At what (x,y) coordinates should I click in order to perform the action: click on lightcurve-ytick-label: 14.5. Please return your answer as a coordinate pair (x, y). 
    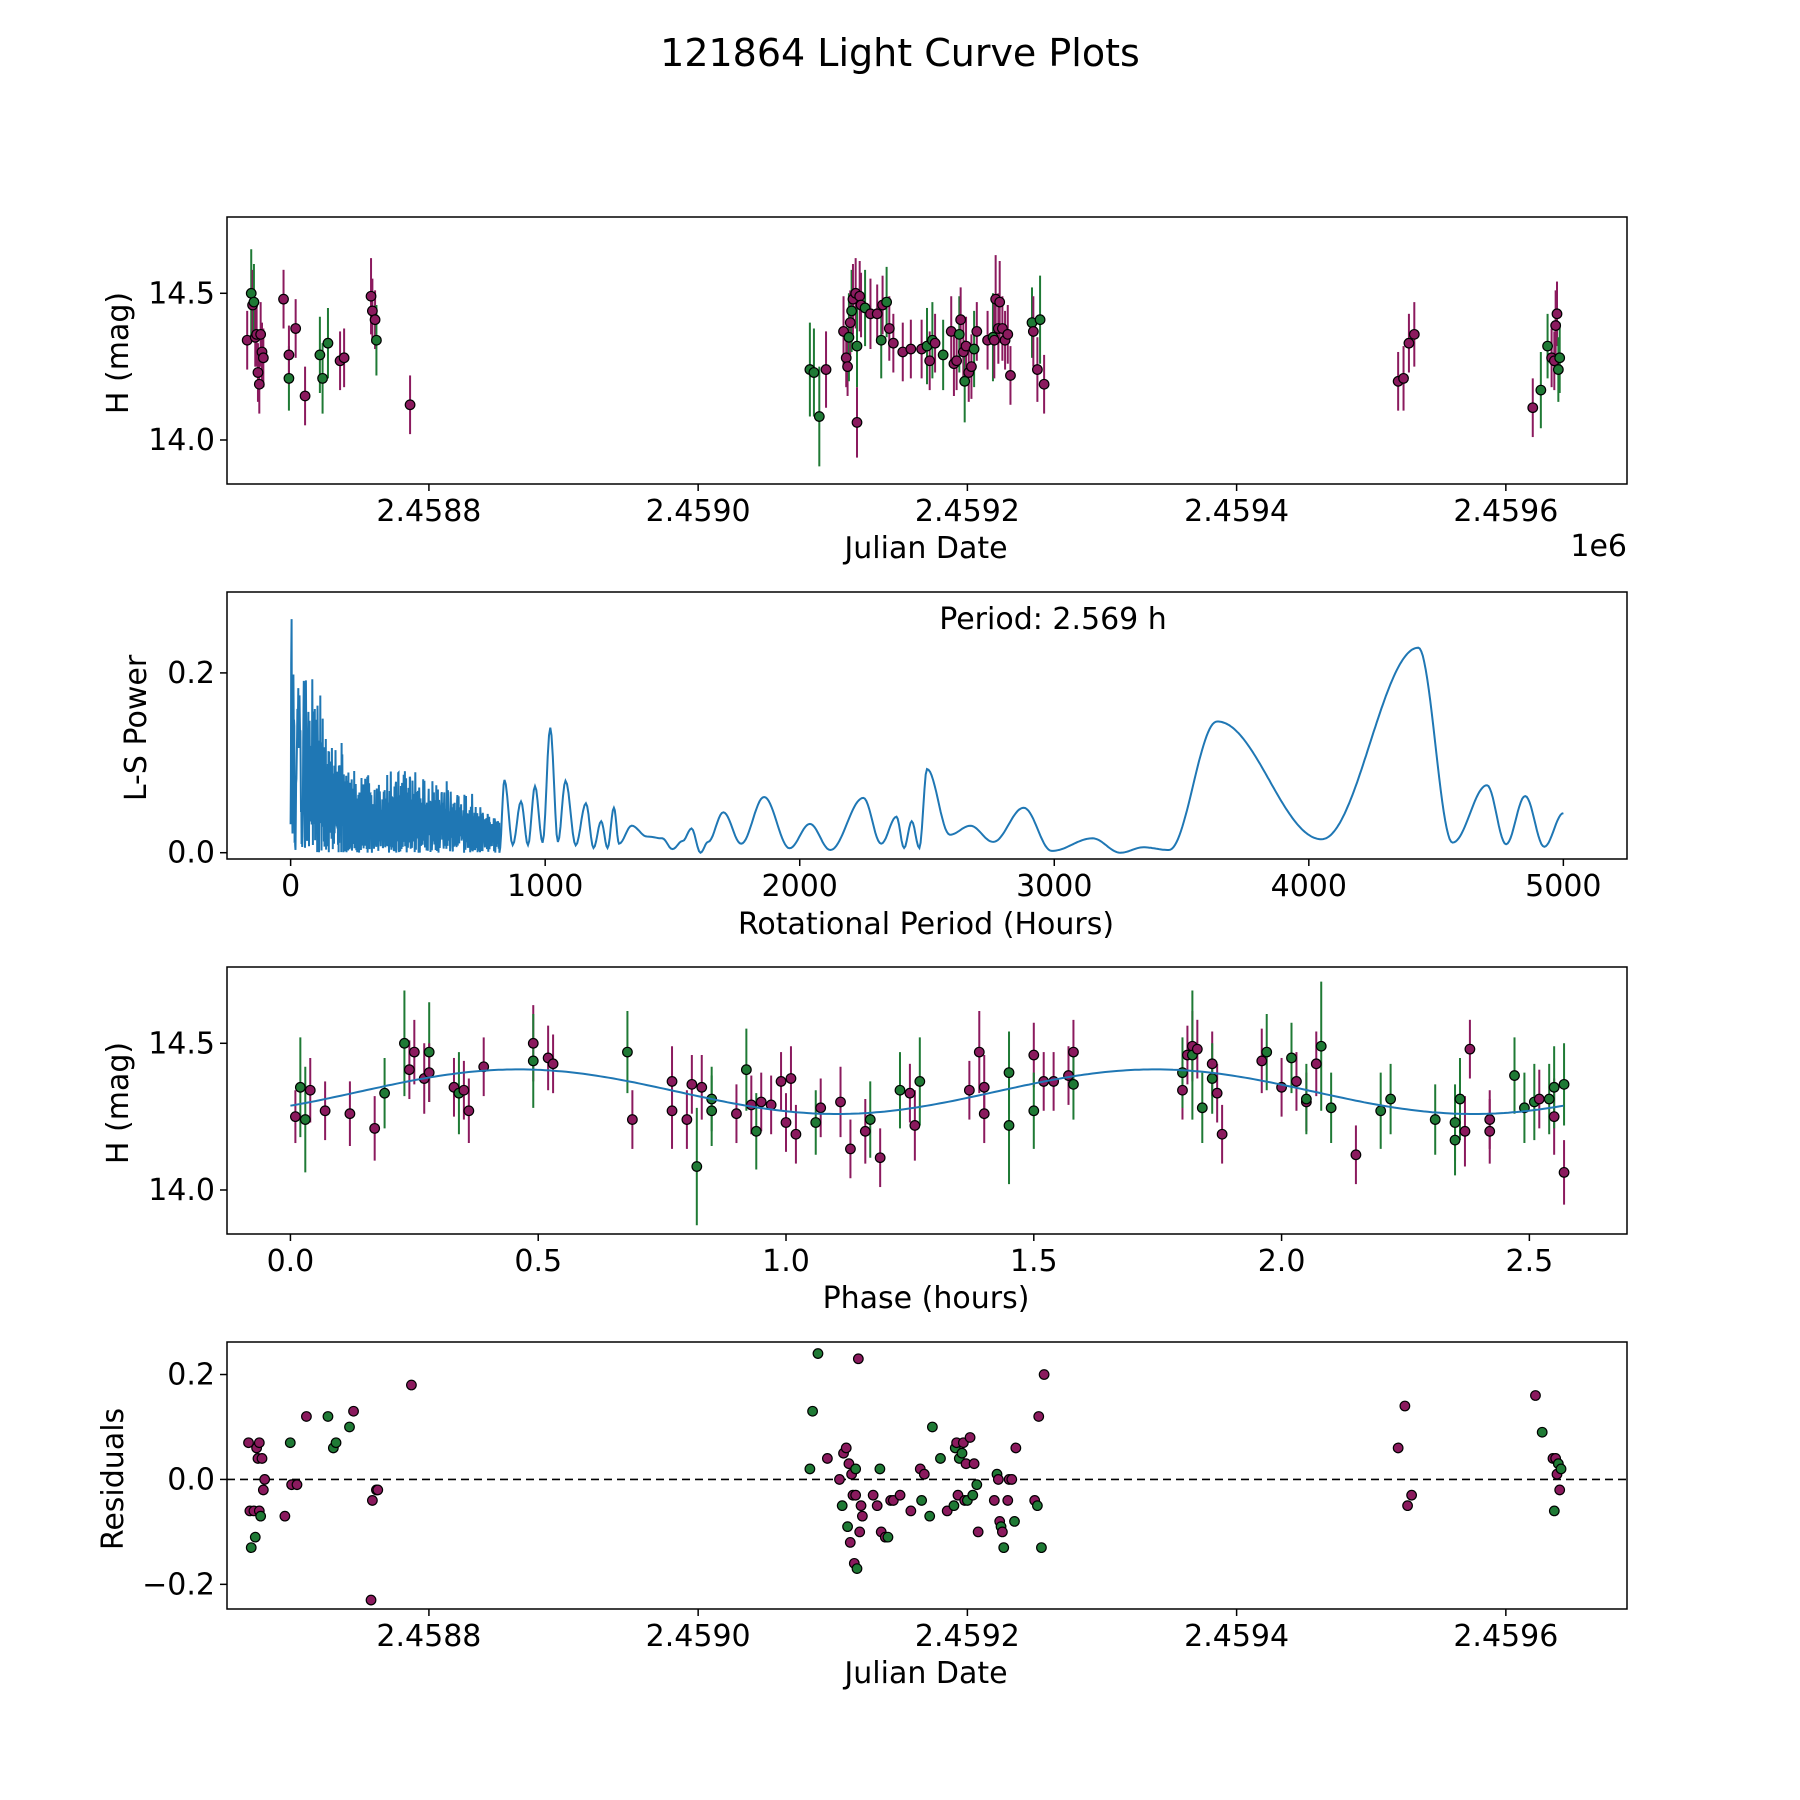
    Looking at the image, I should click on (181, 293).